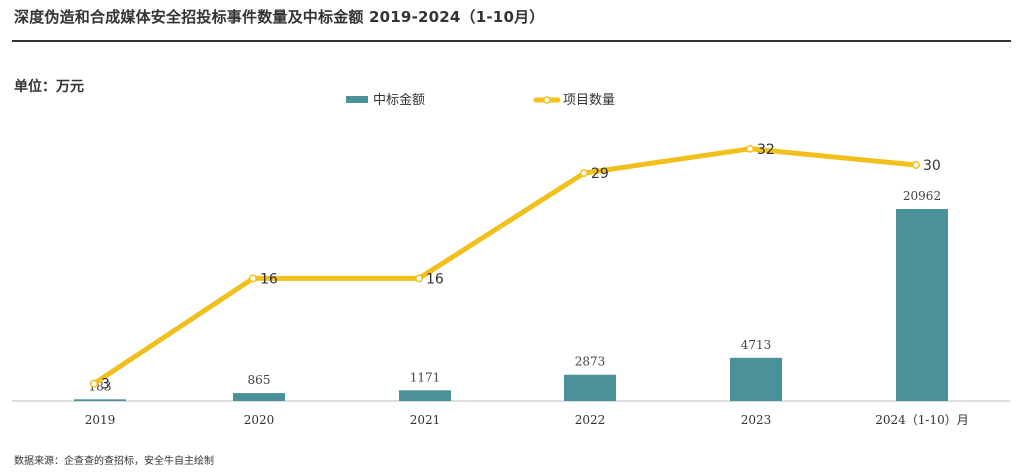  Describe the element at coordinates (590, 362) in the screenshot. I see `bar-value-label-2022: 2873` at that location.